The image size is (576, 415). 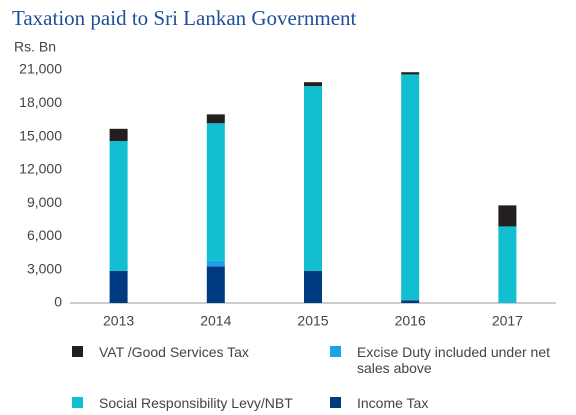 I want to click on x-tick-label: 2014, so click(x=215, y=321).